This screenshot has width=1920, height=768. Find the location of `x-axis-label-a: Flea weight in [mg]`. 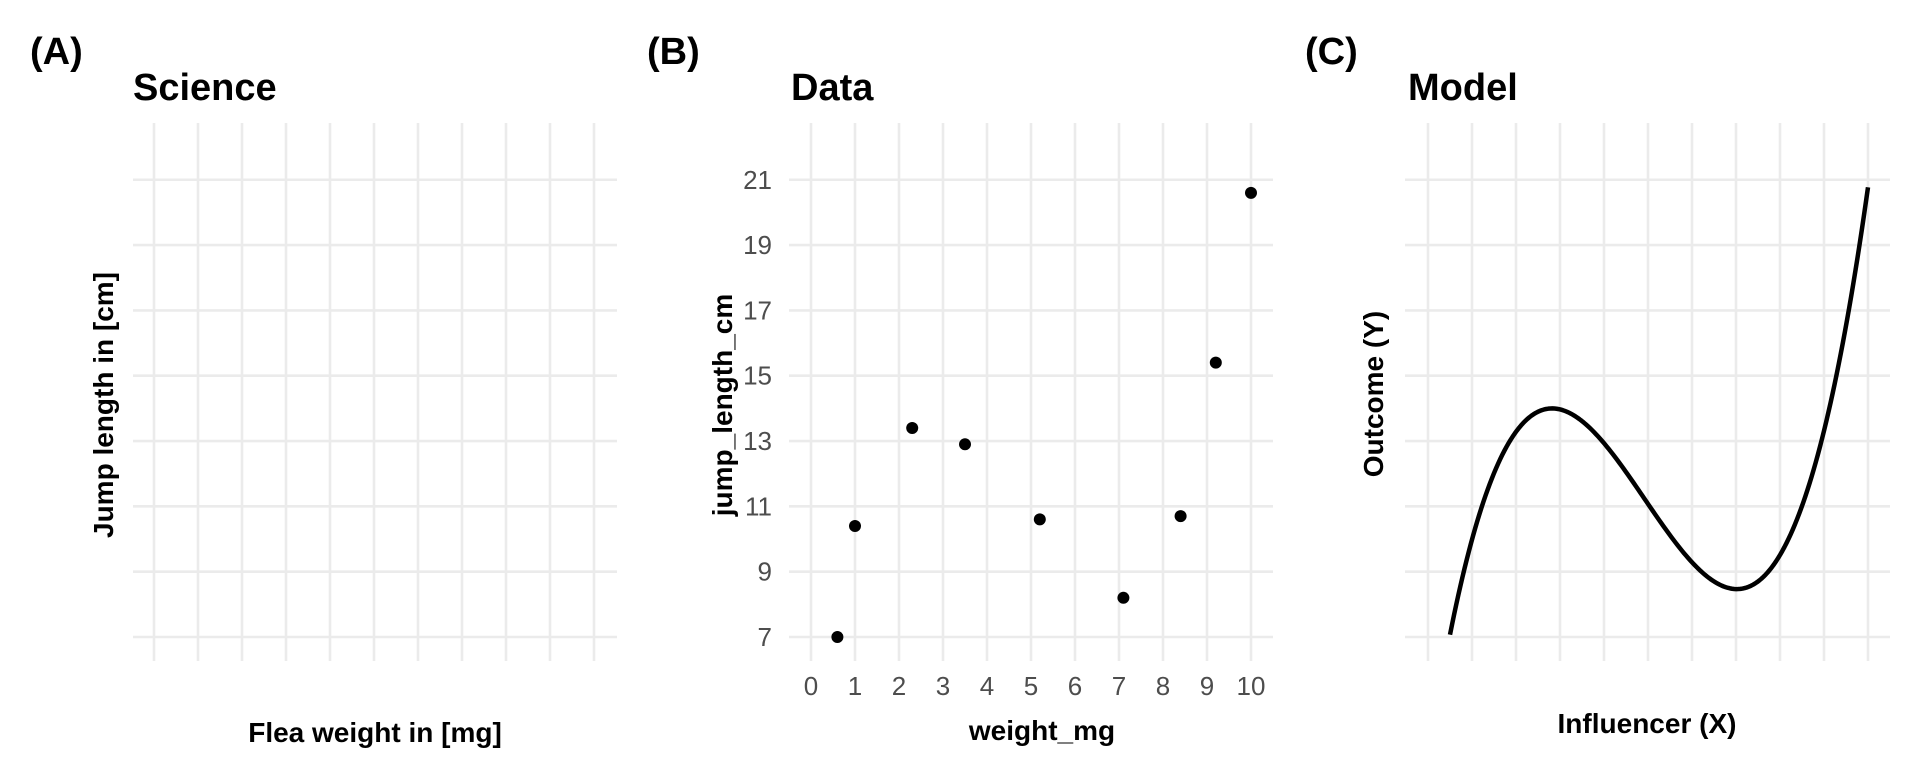

x-axis-label-a: Flea weight in [mg] is located at coordinates (375, 732).